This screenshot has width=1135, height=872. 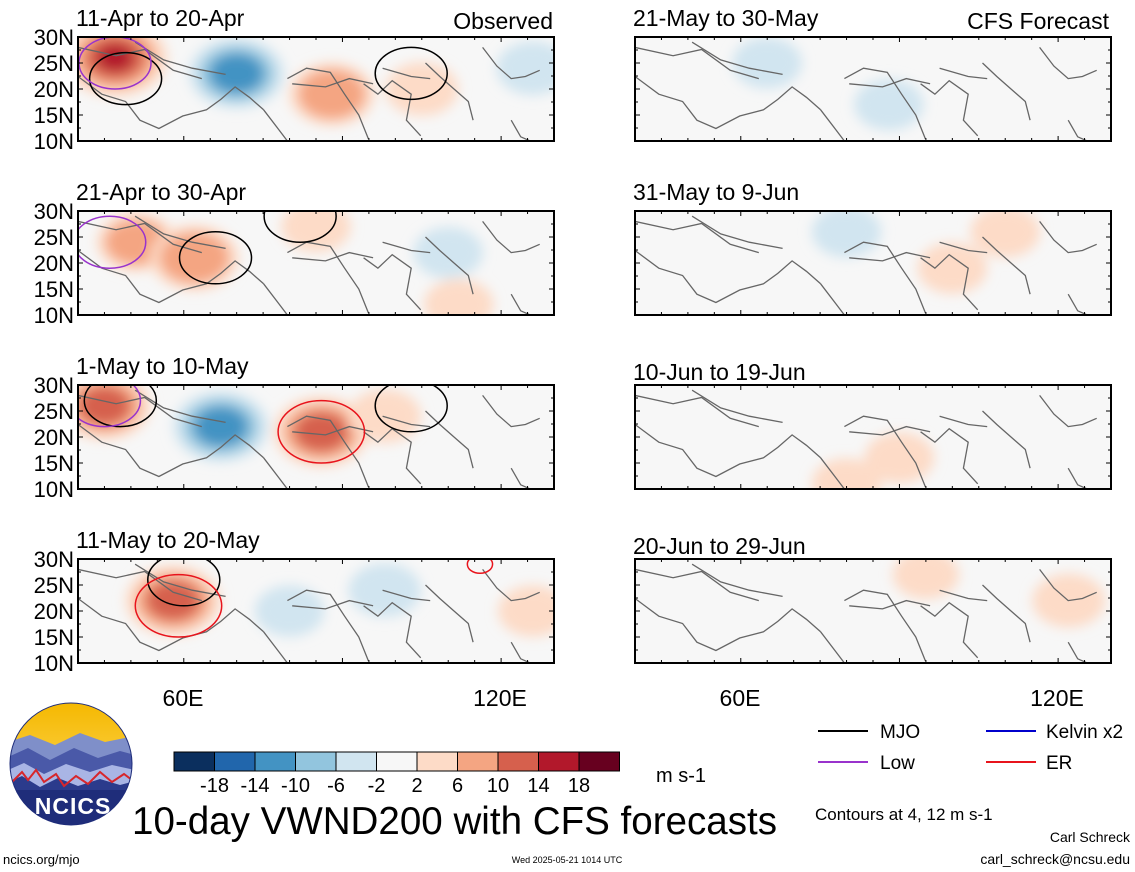 What do you see at coordinates (1084, 732) in the screenshot?
I see `legend-label: Kelvin x2` at bounding box center [1084, 732].